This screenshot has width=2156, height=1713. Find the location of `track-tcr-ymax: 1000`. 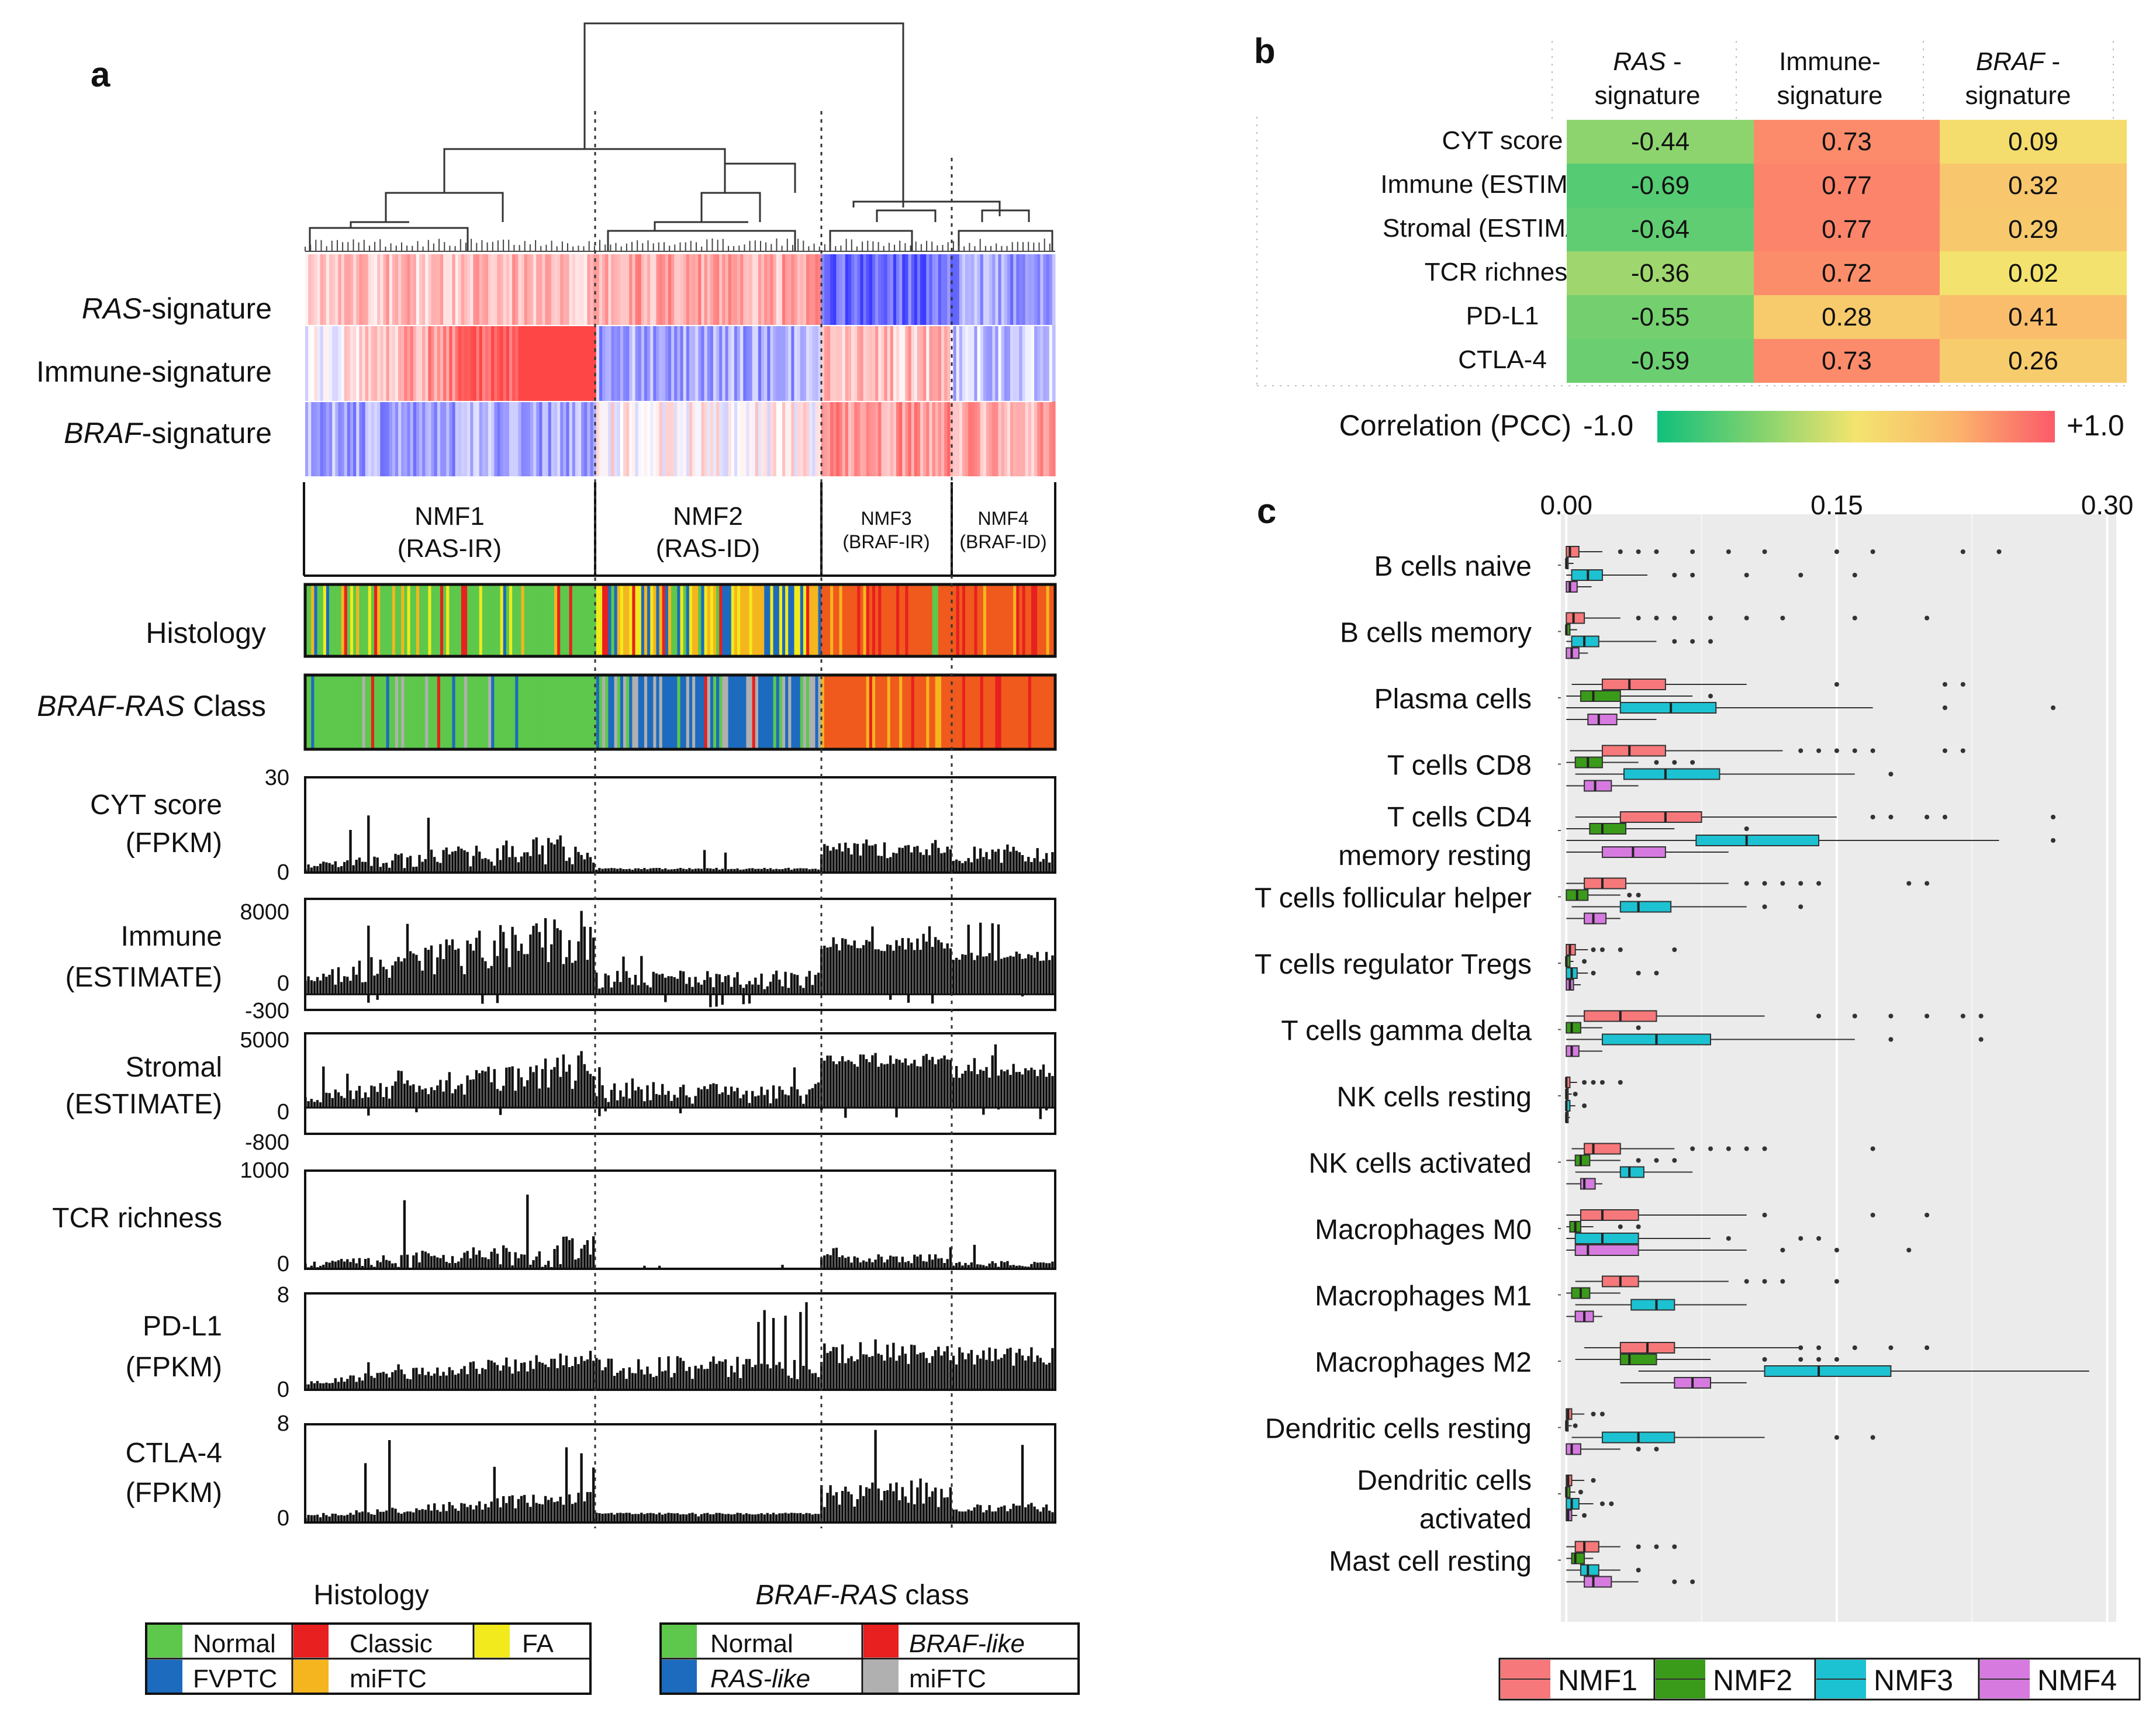

track-tcr-ymax: 1000 is located at coordinates (264, 1170).